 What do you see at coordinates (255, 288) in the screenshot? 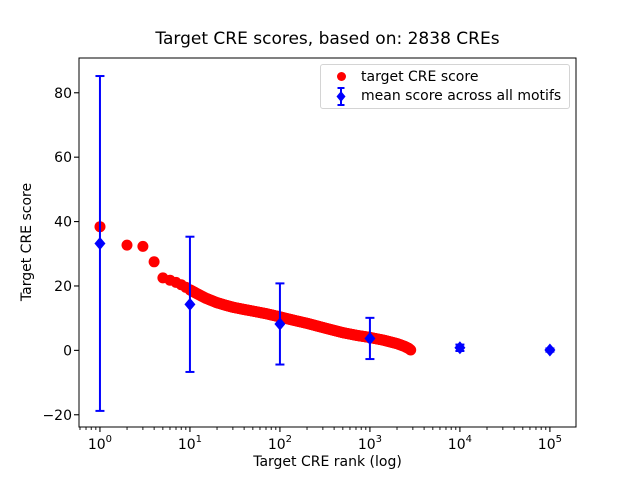
I see `series-target-cre-score` at bounding box center [255, 288].